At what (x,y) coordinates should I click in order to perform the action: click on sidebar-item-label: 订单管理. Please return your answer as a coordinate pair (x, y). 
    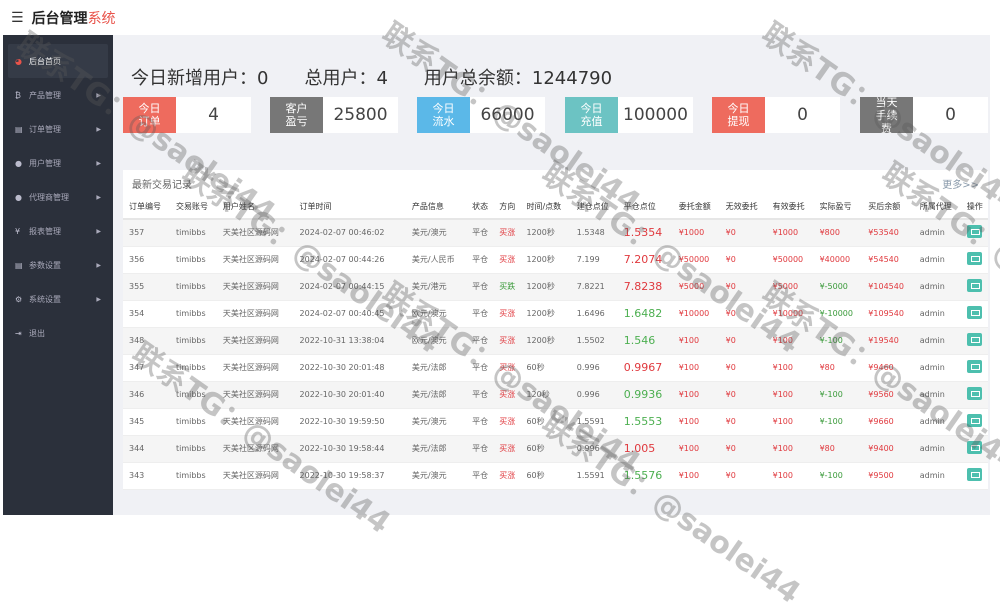
    Looking at the image, I should click on (45, 129).